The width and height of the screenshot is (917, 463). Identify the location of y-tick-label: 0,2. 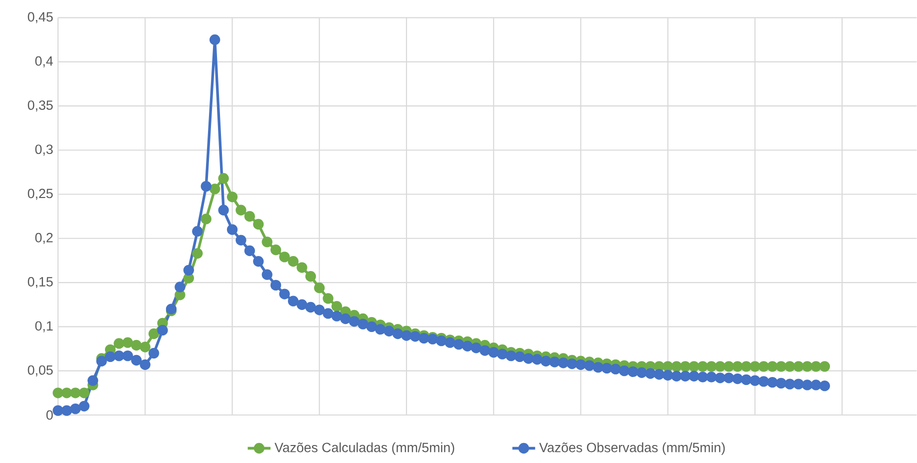
(44, 238).